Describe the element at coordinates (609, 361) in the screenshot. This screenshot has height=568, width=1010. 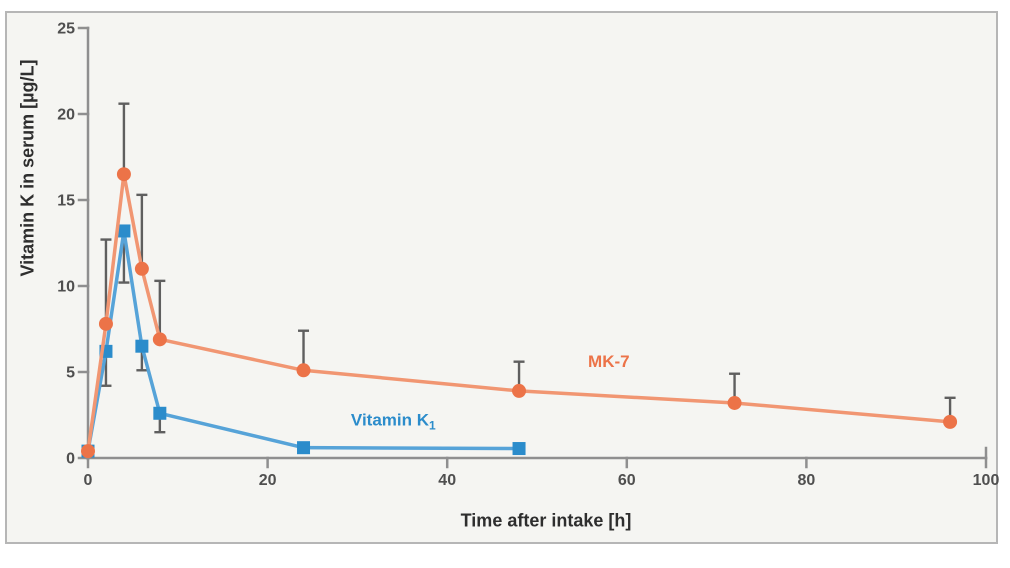
I see `series-label-mk-7: MK-7` at that location.